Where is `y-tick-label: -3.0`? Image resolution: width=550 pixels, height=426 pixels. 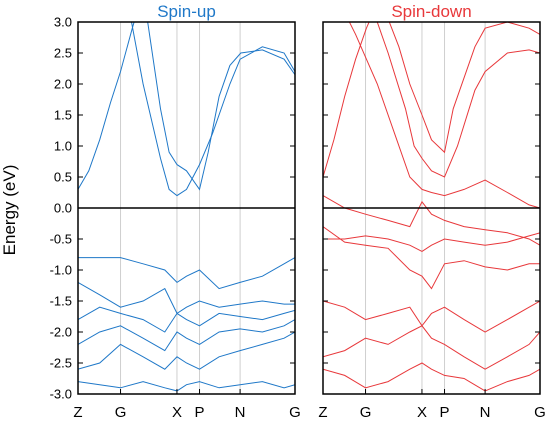
y-tick-label: -3.0 is located at coordinates (61, 394).